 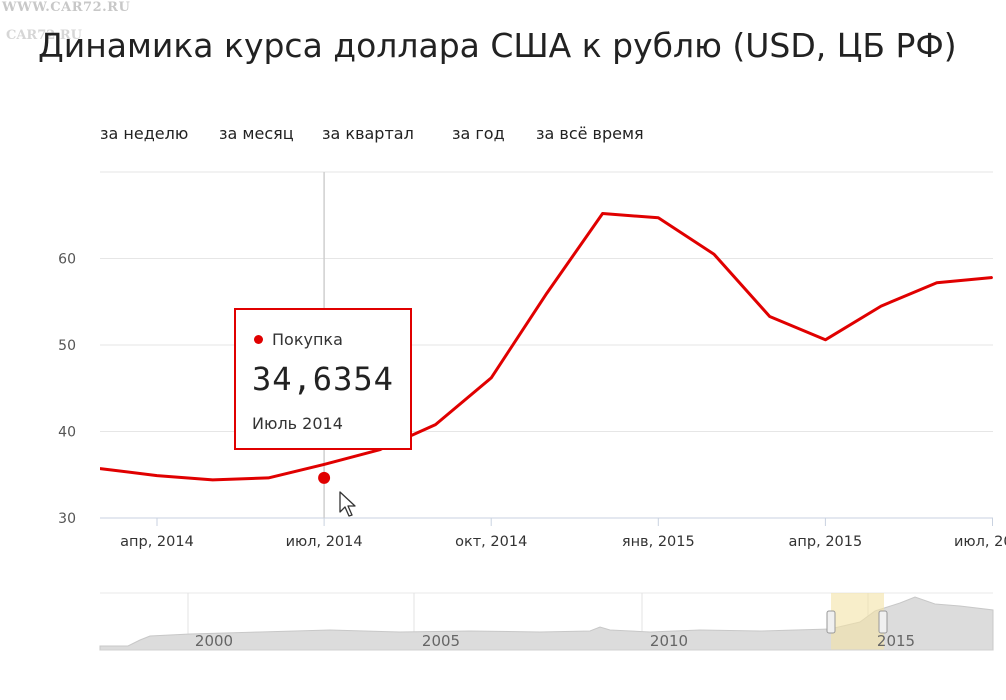 What do you see at coordinates (297, 423) in the screenshot?
I see `tooltip-date: Июль 2014` at bounding box center [297, 423].